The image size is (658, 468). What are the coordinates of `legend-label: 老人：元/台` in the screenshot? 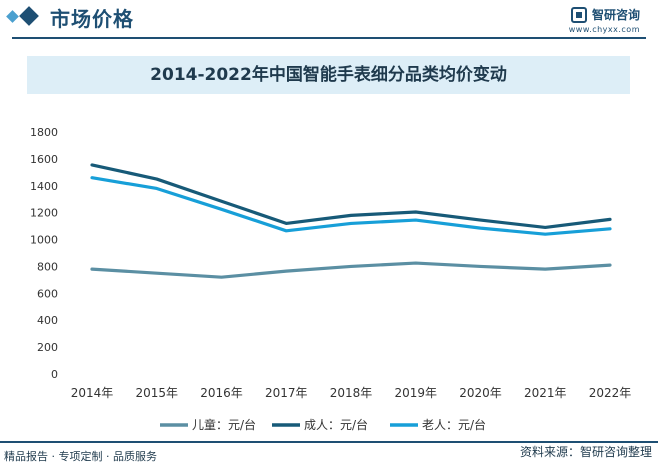 It's located at (454, 424).